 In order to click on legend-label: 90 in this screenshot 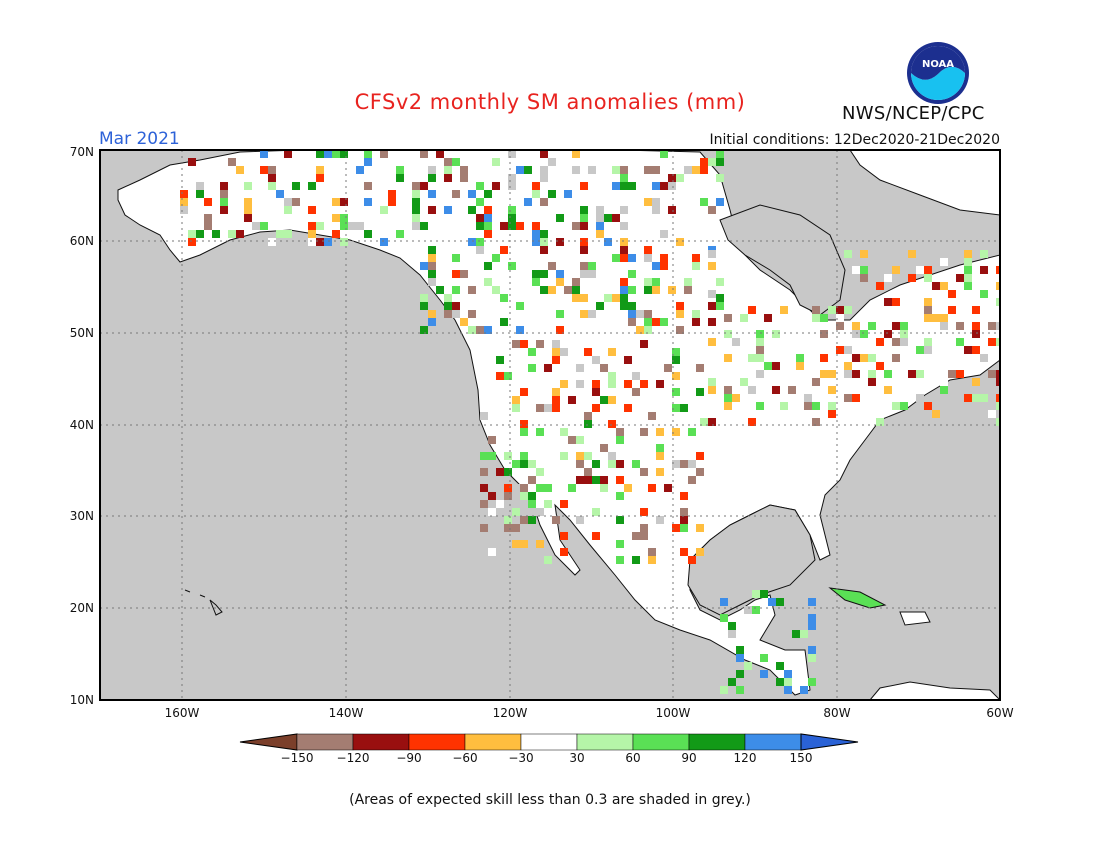, I will do `click(688, 758)`.